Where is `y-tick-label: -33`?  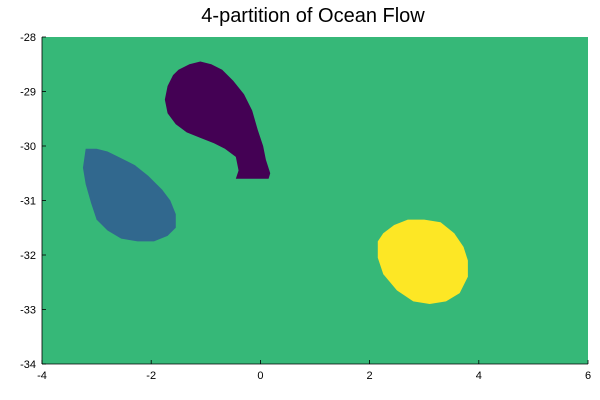 y-tick-label: -33 is located at coordinates (28, 311).